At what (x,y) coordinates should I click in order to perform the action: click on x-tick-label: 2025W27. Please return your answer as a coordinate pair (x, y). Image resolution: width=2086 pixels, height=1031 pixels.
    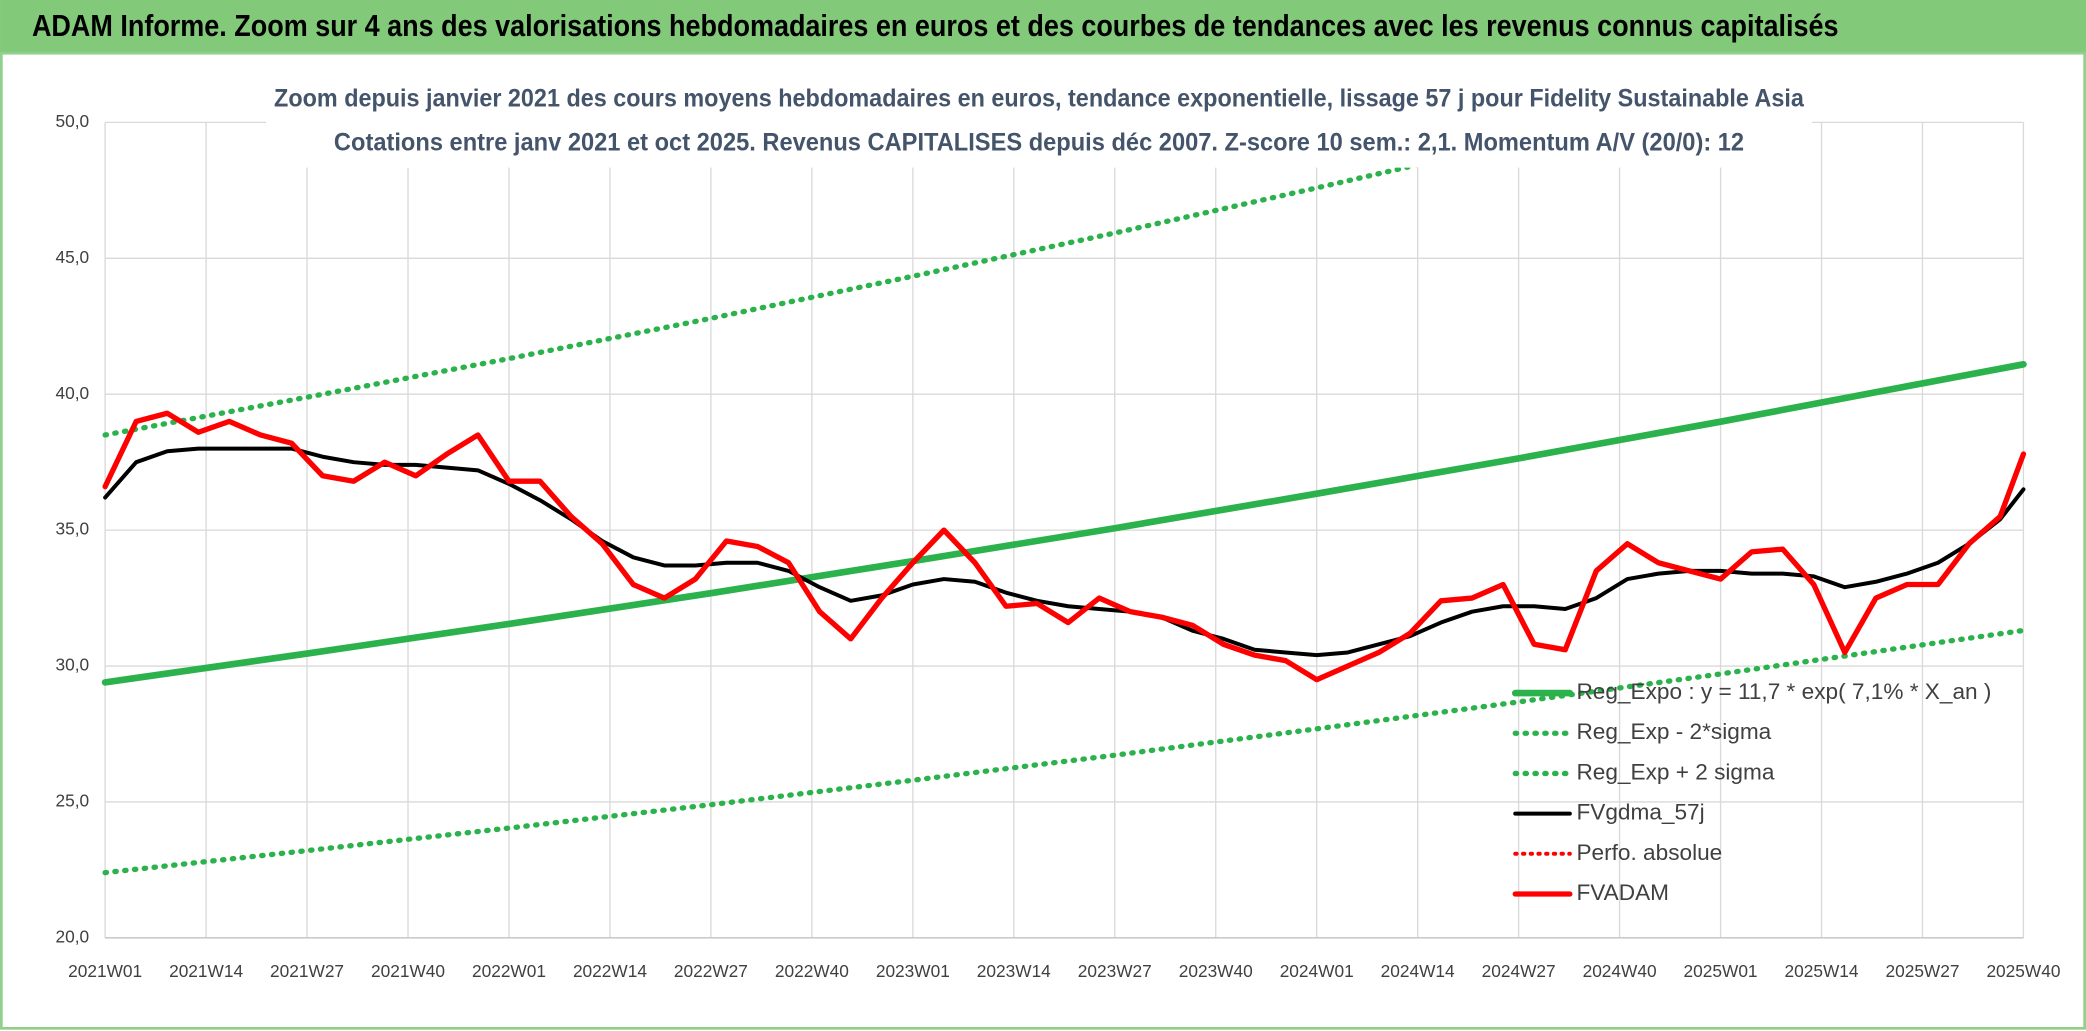
    Looking at the image, I should click on (1922, 971).